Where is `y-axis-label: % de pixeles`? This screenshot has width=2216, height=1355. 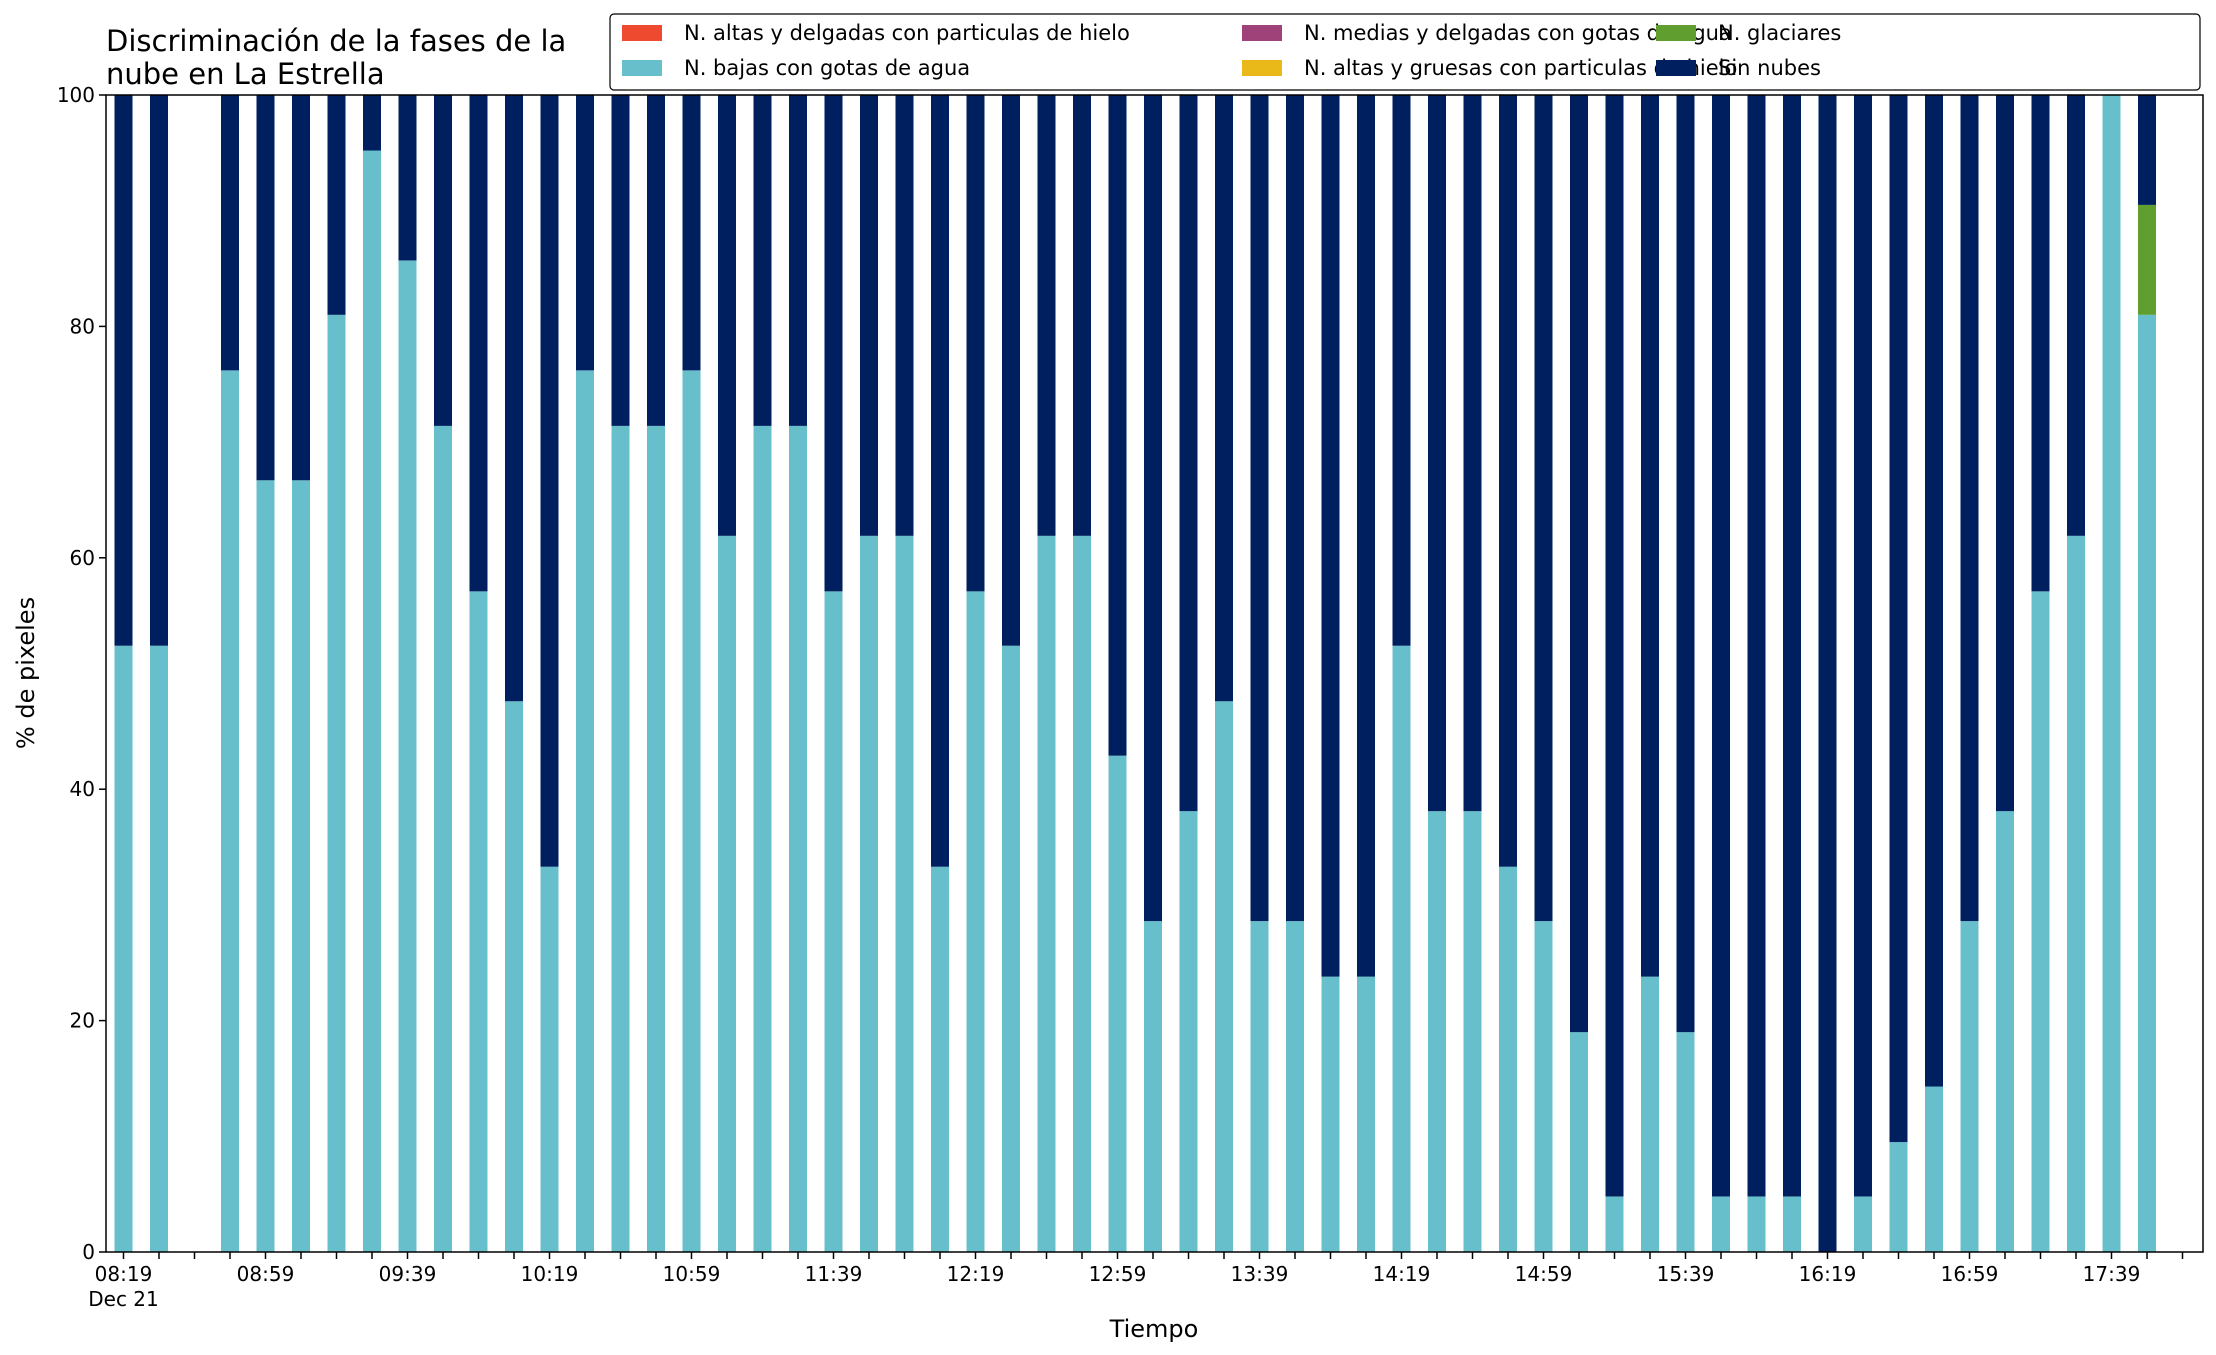
y-axis-label: % de pixeles is located at coordinates (26, 673).